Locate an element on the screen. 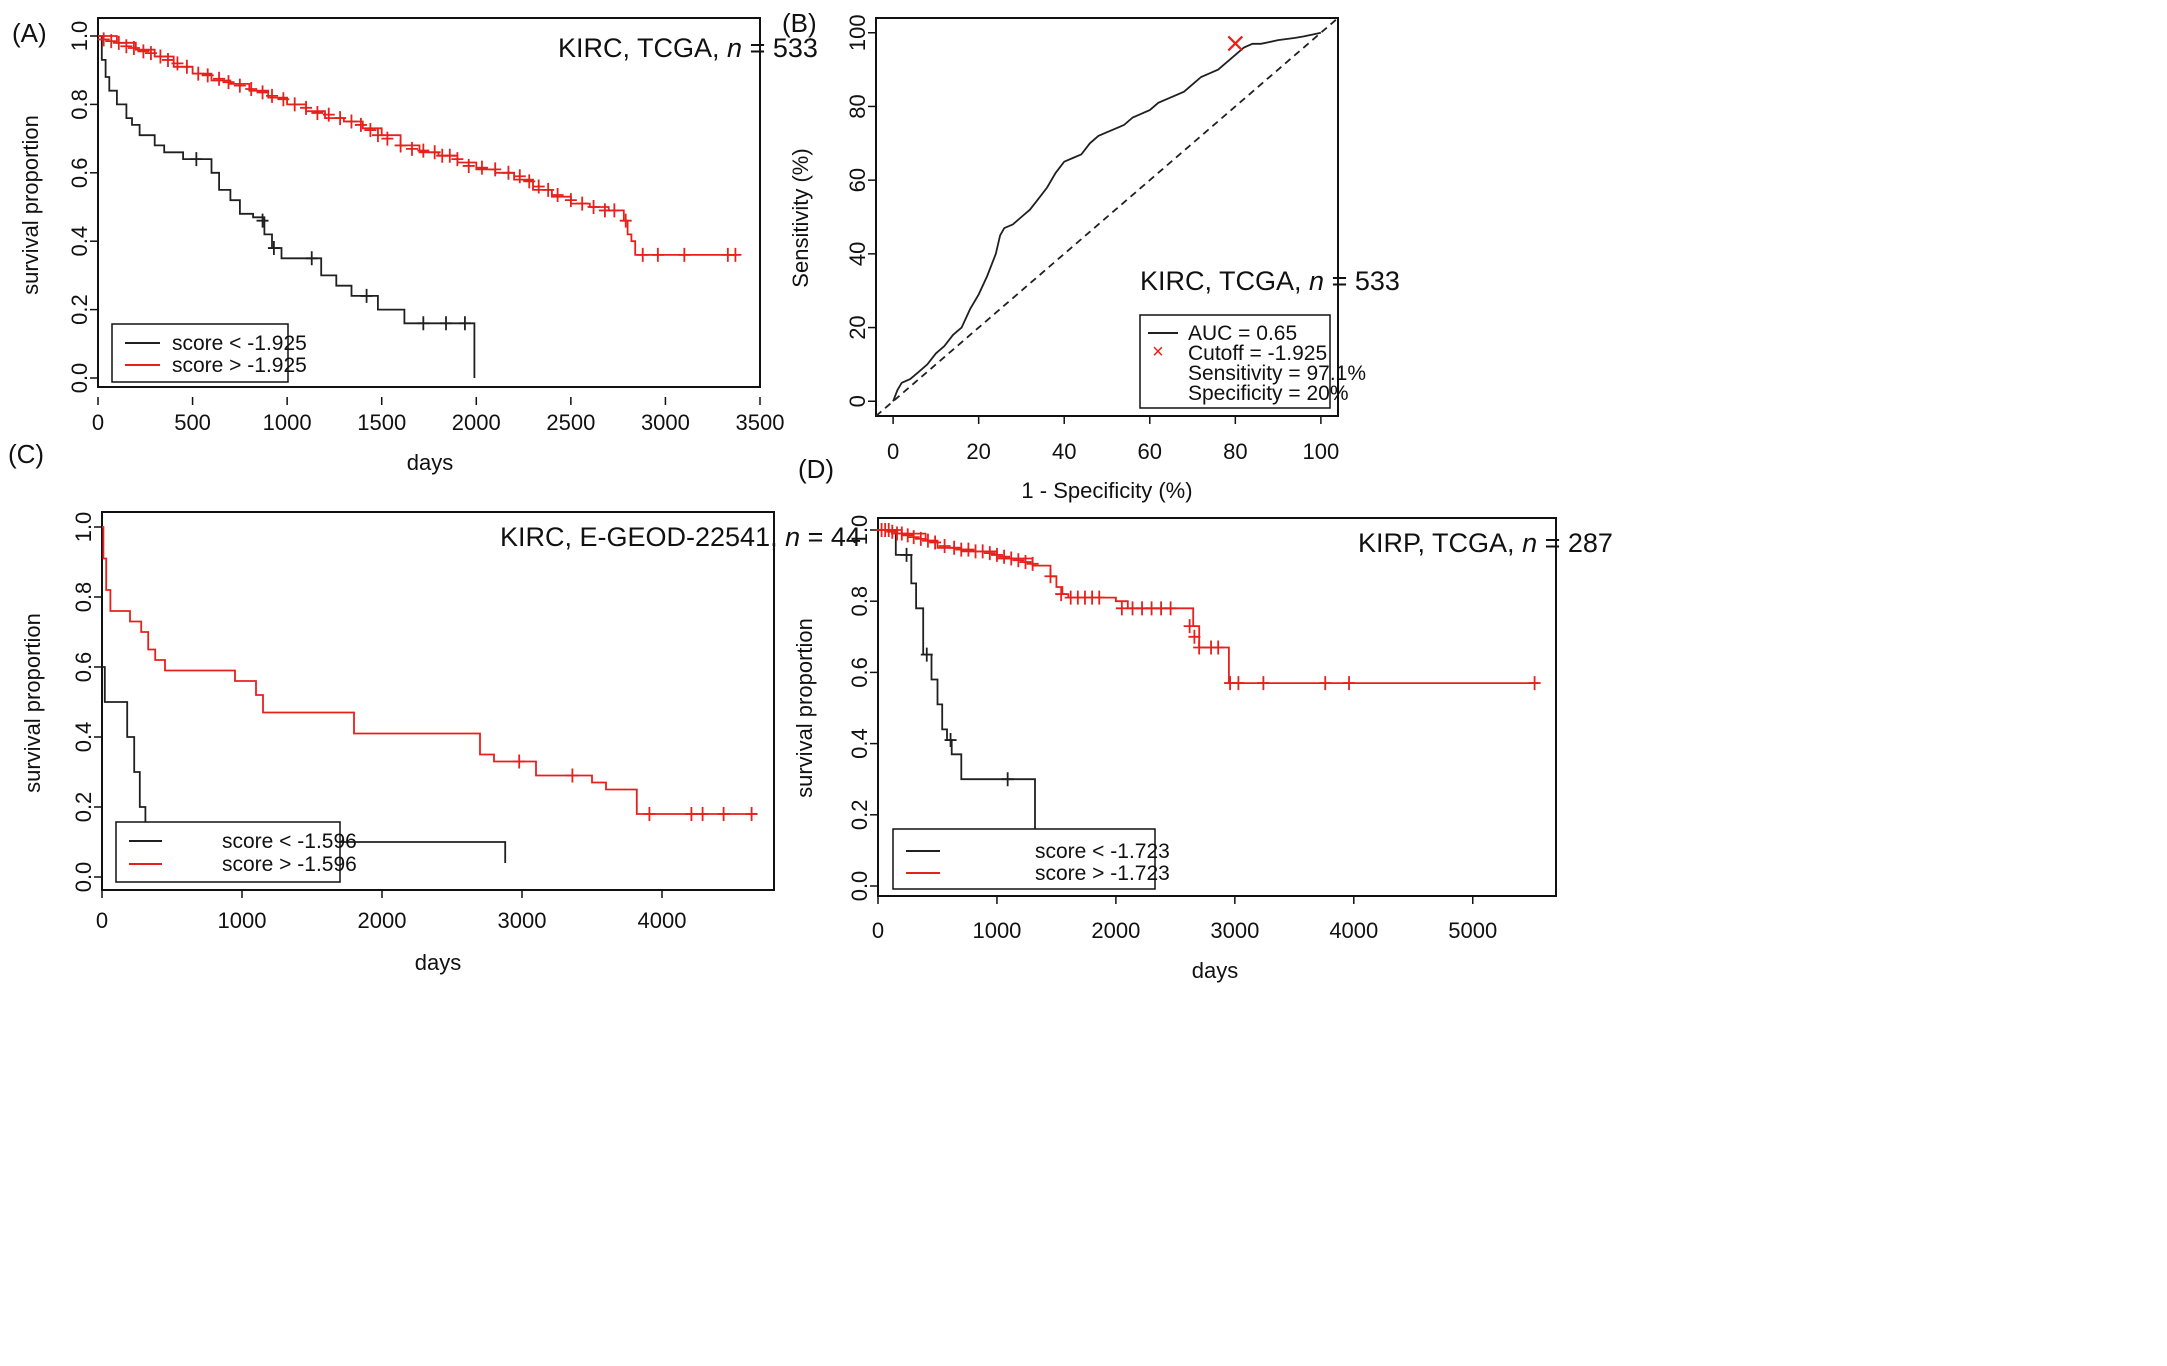 Image resolution: width=2167 pixels, height=1366 pixels. panel-label-a: (A) is located at coordinates (29, 33).